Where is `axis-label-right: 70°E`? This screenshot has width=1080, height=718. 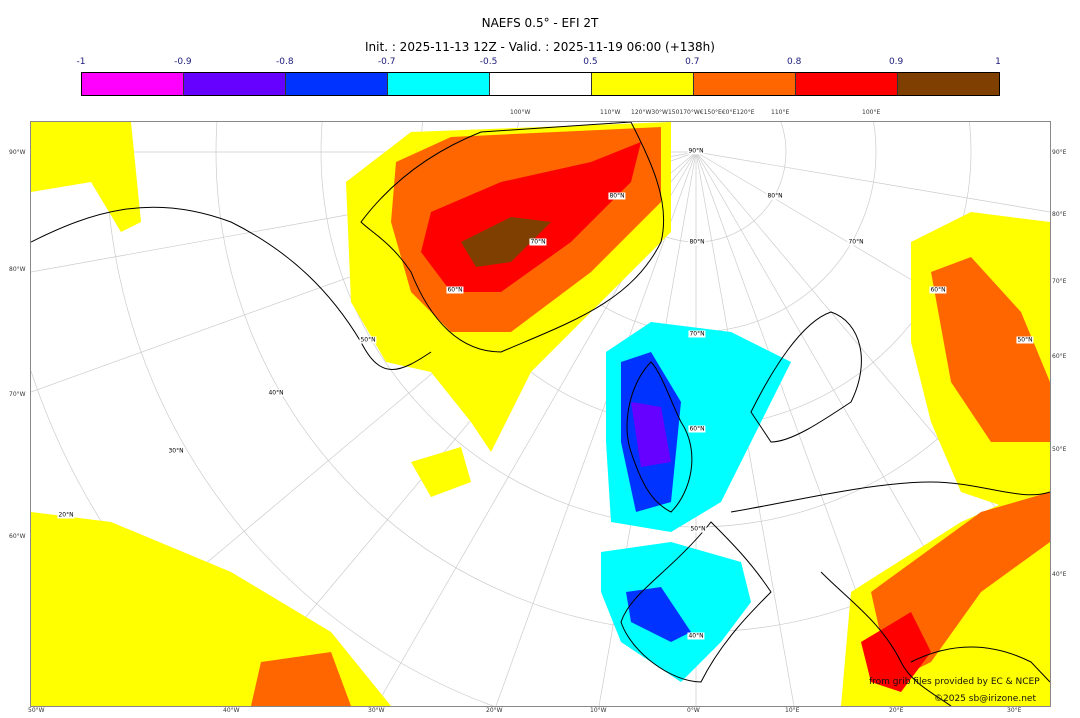
axis-label-right: 70°E is located at coordinates (1059, 281).